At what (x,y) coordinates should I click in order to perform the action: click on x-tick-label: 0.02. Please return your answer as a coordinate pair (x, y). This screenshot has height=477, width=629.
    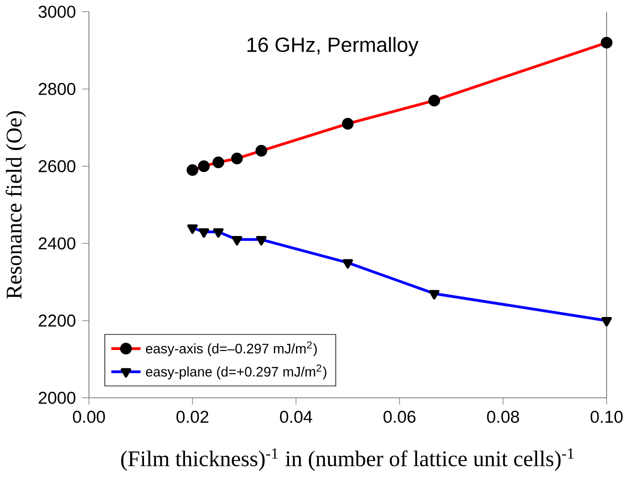
    Looking at the image, I should click on (192, 417).